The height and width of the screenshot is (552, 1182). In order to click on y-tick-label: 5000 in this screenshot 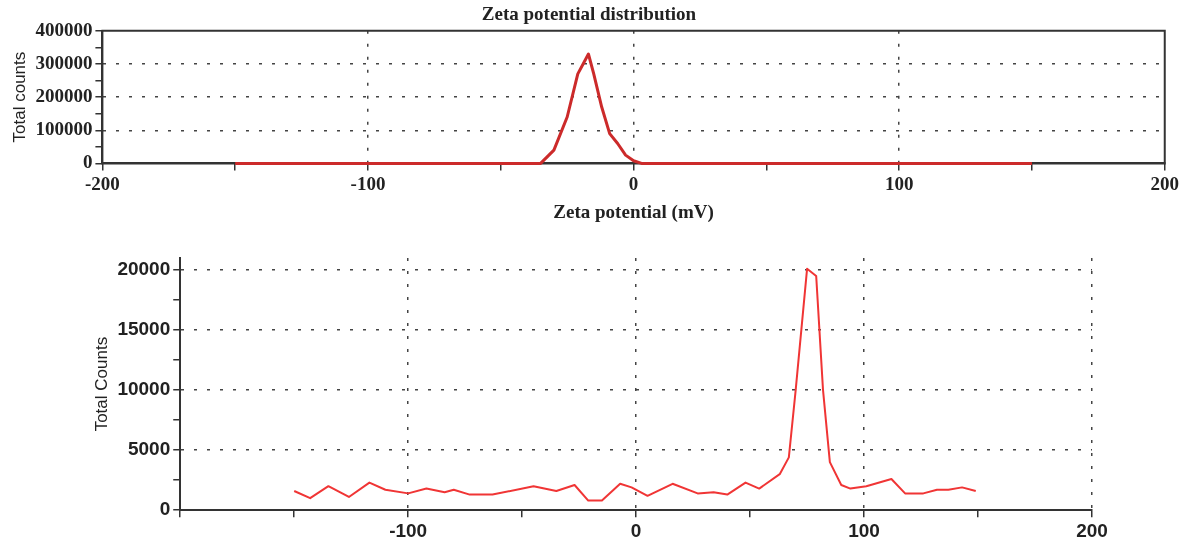, I will do `click(149, 449)`.